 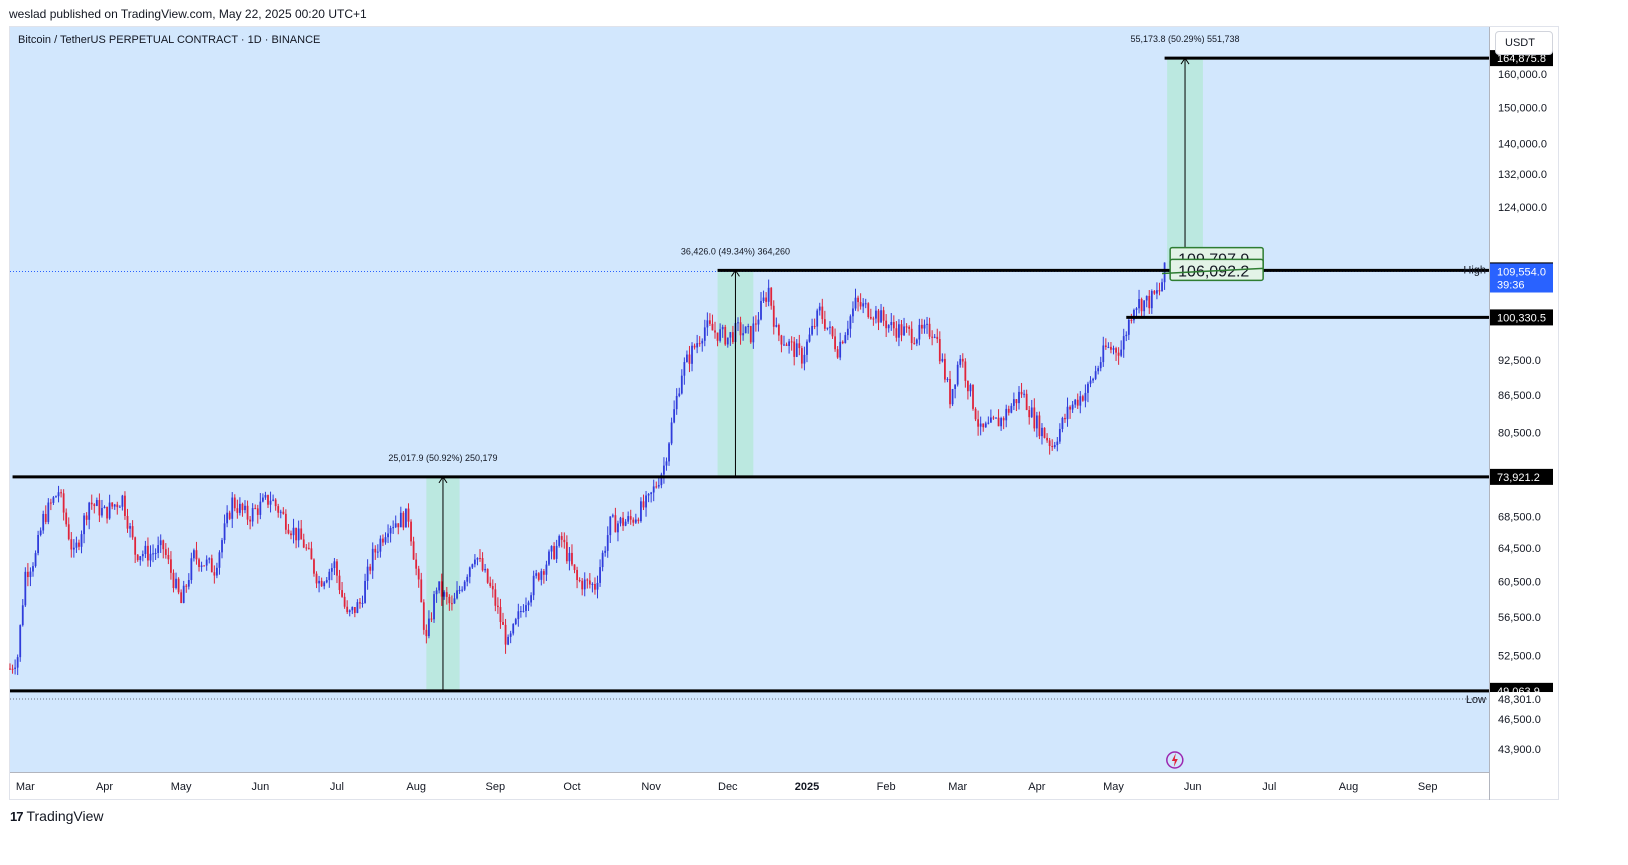 What do you see at coordinates (65, 816) in the screenshot?
I see `footer-brand-label: TradingView` at bounding box center [65, 816].